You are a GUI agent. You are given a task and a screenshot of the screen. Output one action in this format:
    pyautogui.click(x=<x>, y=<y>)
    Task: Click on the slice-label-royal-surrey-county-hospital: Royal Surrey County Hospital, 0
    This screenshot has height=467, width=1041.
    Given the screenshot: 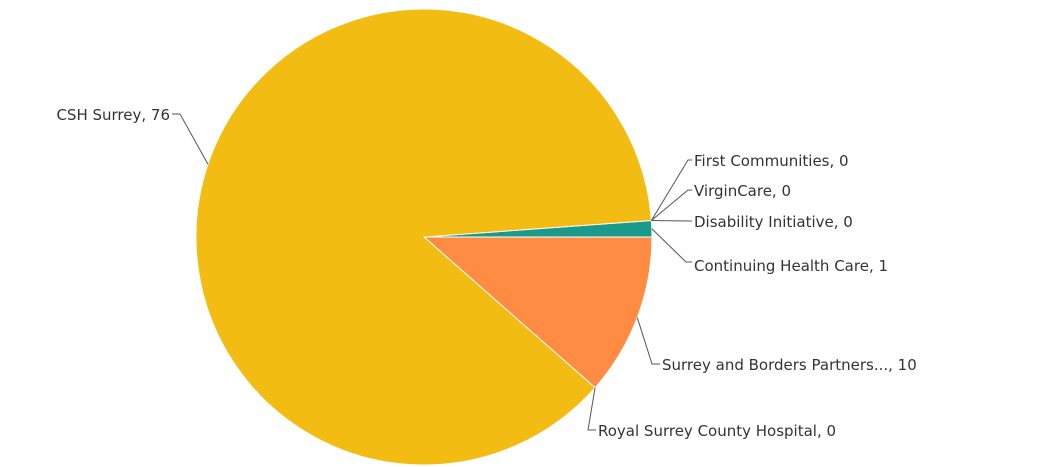 What is the action you would take?
    pyautogui.click(x=717, y=431)
    